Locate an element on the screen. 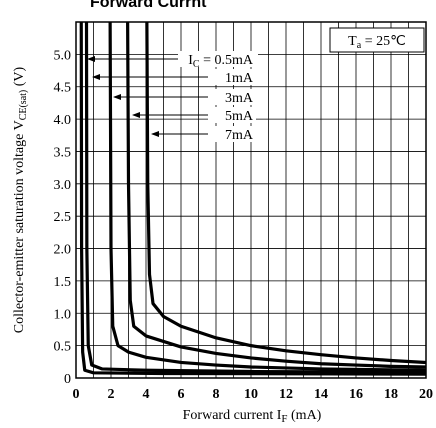 Image resolution: width=436 pixels, height=428 pixels. x-tick-label: 0 is located at coordinates (76, 394).